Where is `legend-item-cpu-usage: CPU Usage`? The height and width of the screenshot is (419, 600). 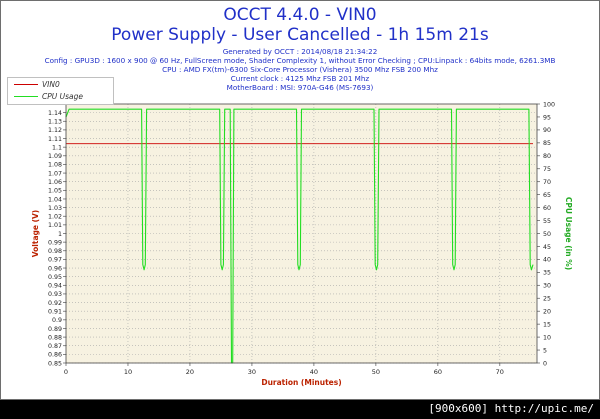
legend-item-cpu-usage: CPU Usage is located at coordinates (60, 97).